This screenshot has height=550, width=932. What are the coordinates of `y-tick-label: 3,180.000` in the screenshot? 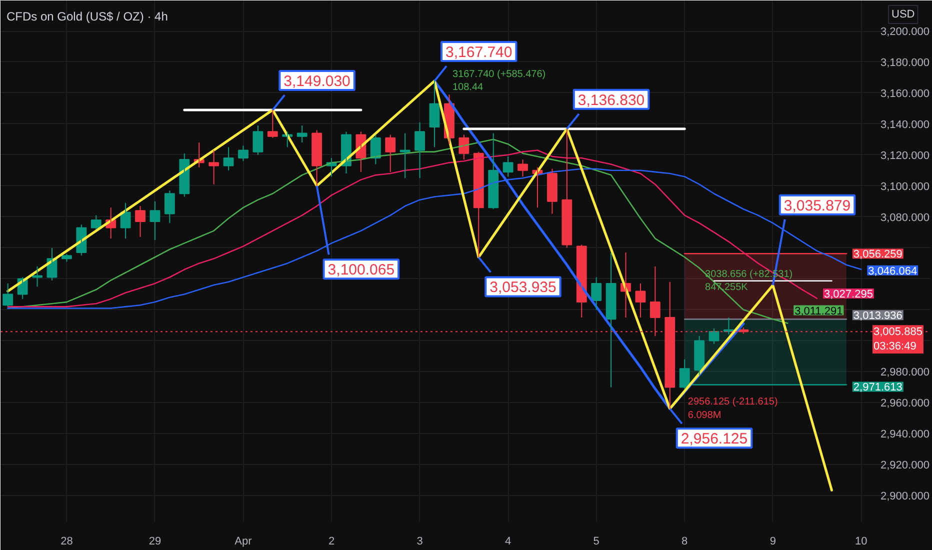 It's located at (905, 62).